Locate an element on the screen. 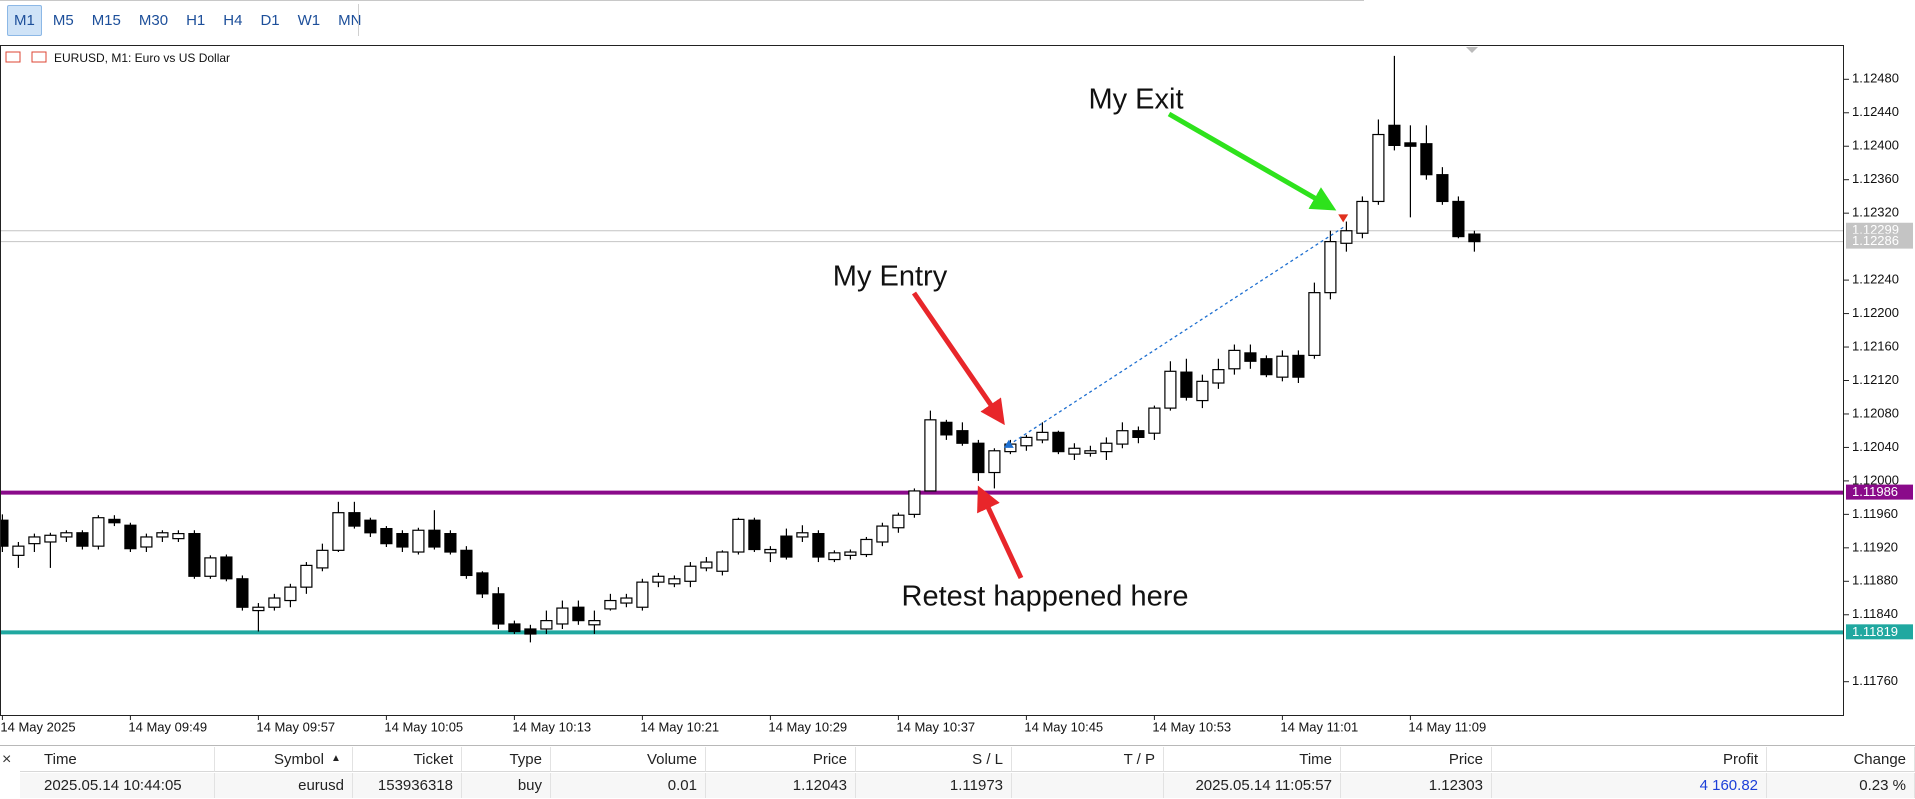 This screenshot has height=799, width=1915. timeframe-button: M30 is located at coordinates (153, 20).